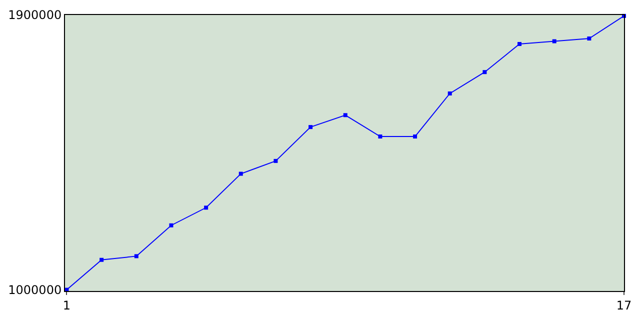 Image resolution: width=640 pixels, height=320 pixels. What do you see at coordinates (35, 15) in the screenshot?
I see `y-tick-label: 1900000` at bounding box center [35, 15].